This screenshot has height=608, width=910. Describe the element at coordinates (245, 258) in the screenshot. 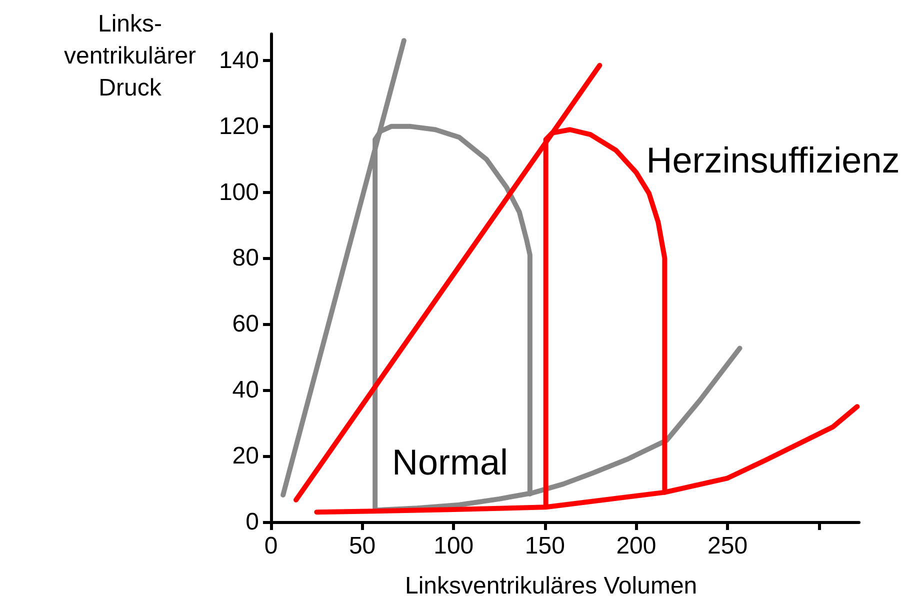

I see `y-tick-label: 80` at that location.